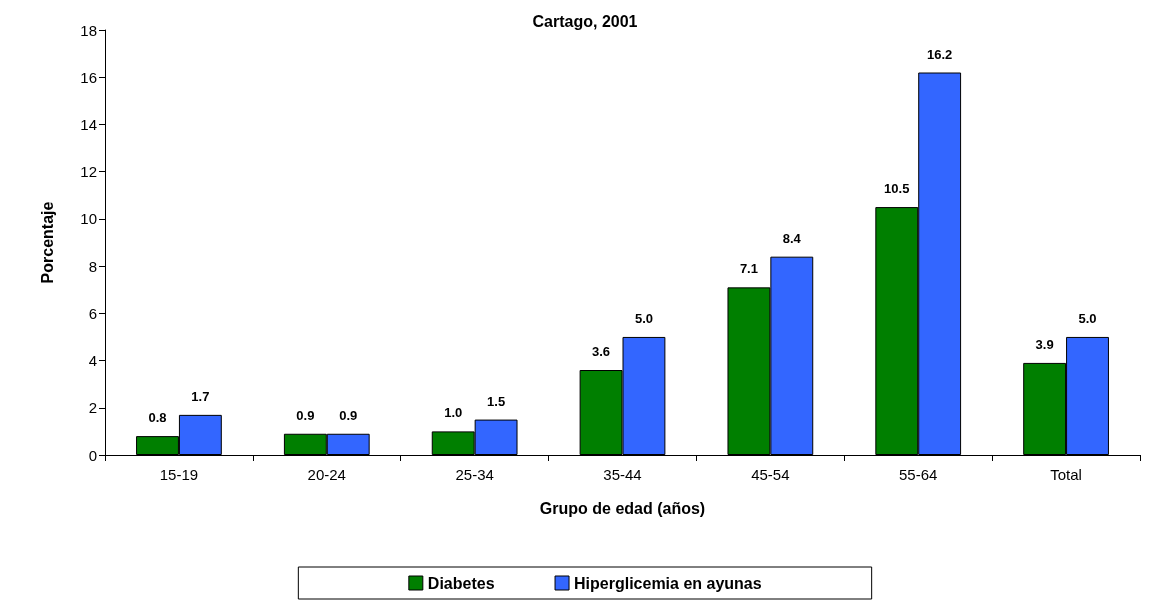  Describe the element at coordinates (1044, 344) in the screenshot. I see `data-label: 3.9` at that location.